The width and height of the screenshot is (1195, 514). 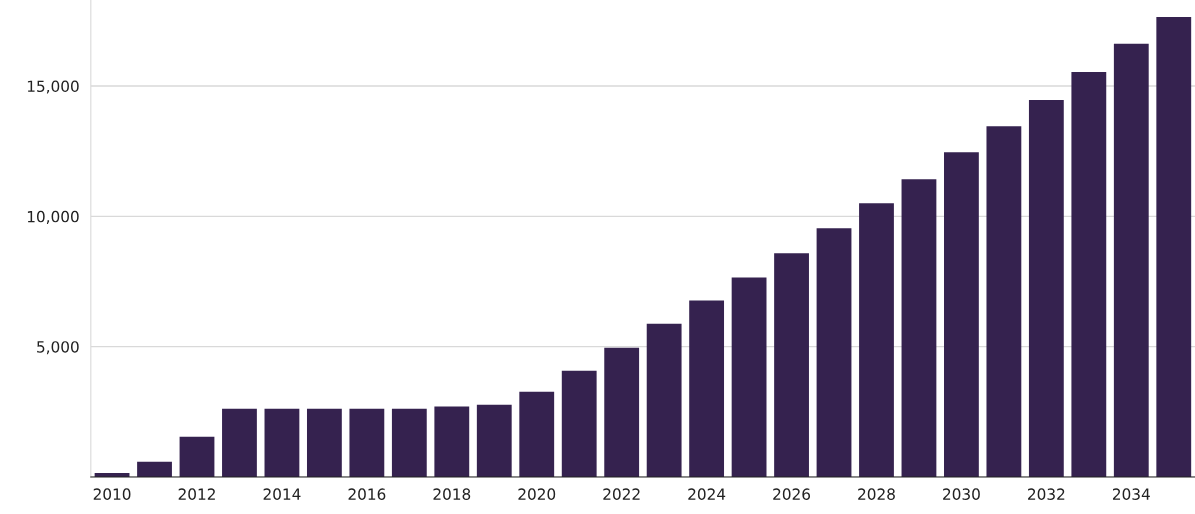 What do you see at coordinates (1131, 494) in the screenshot?
I see `x-tick-label: 2034` at bounding box center [1131, 494].